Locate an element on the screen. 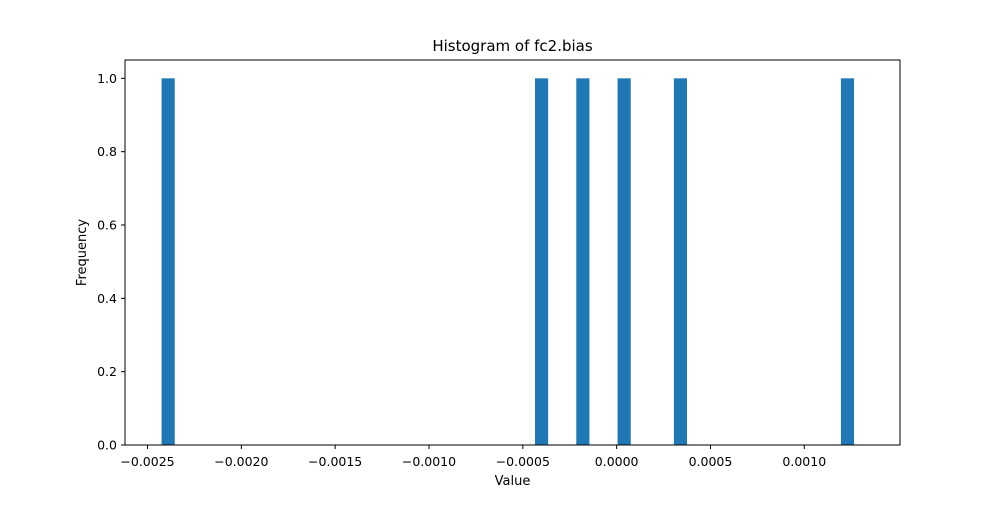 Image resolution: width=1000 pixels, height=505 pixels. x-tick-label: 0.0010 is located at coordinates (804, 461).